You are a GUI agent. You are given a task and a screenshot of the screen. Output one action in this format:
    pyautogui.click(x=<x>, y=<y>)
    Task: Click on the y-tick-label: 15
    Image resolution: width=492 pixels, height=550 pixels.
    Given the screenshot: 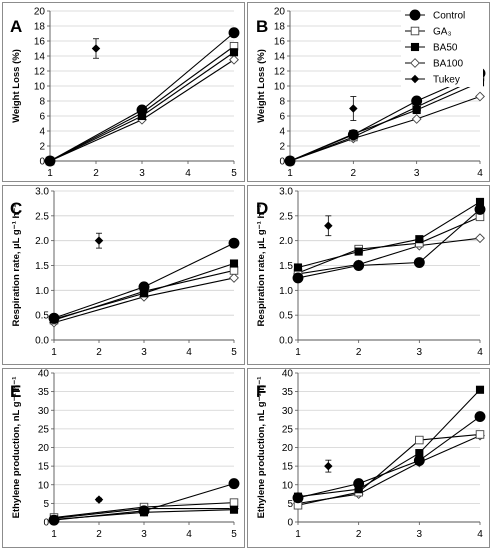 What is the action you would take?
    pyautogui.click(x=44, y=467)
    